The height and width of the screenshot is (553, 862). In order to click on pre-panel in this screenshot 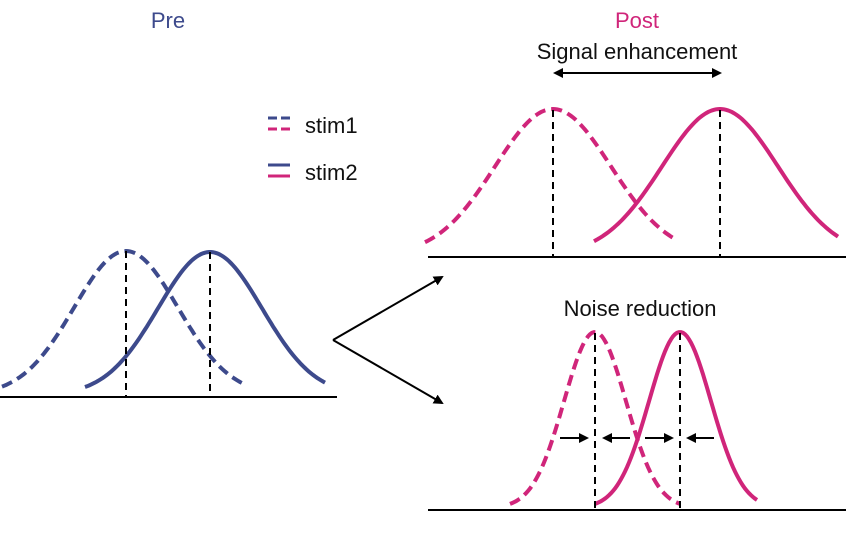, I will do `click(168, 323)`.